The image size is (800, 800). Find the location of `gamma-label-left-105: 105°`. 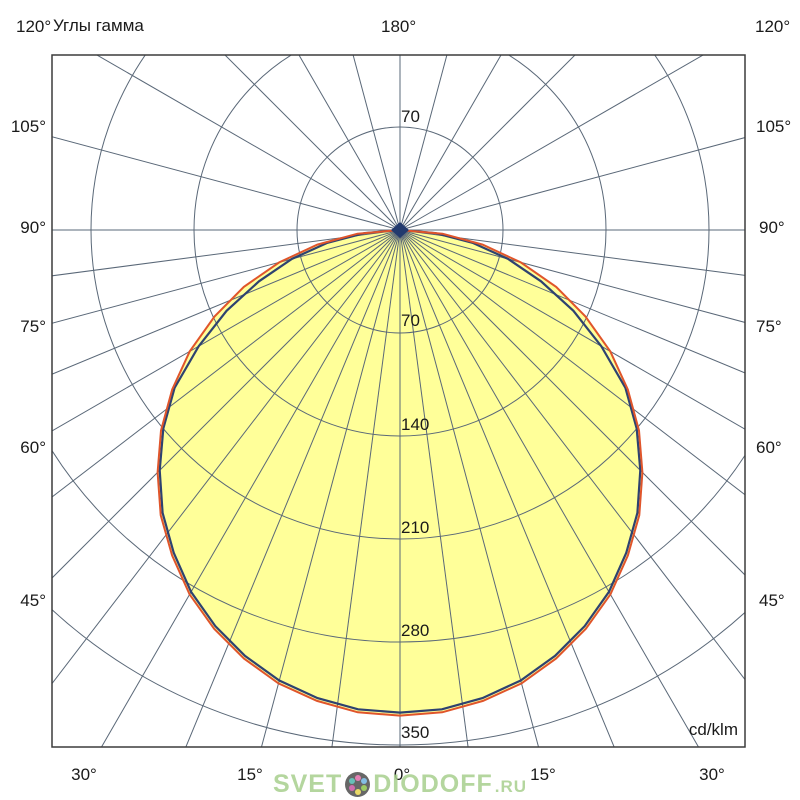

gamma-label-left-105: 105° is located at coordinates (28, 126).